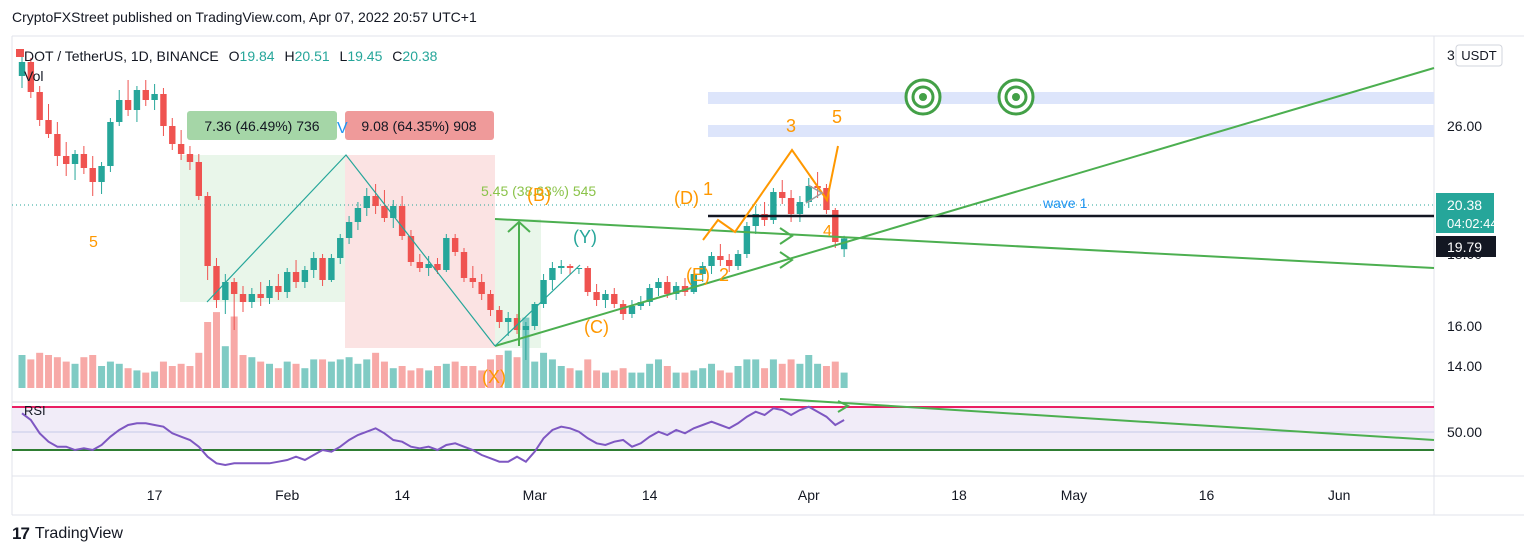 This screenshot has width=1536, height=560. What do you see at coordinates (698, 275) in the screenshot?
I see `wave-label-E: (E)` at bounding box center [698, 275].